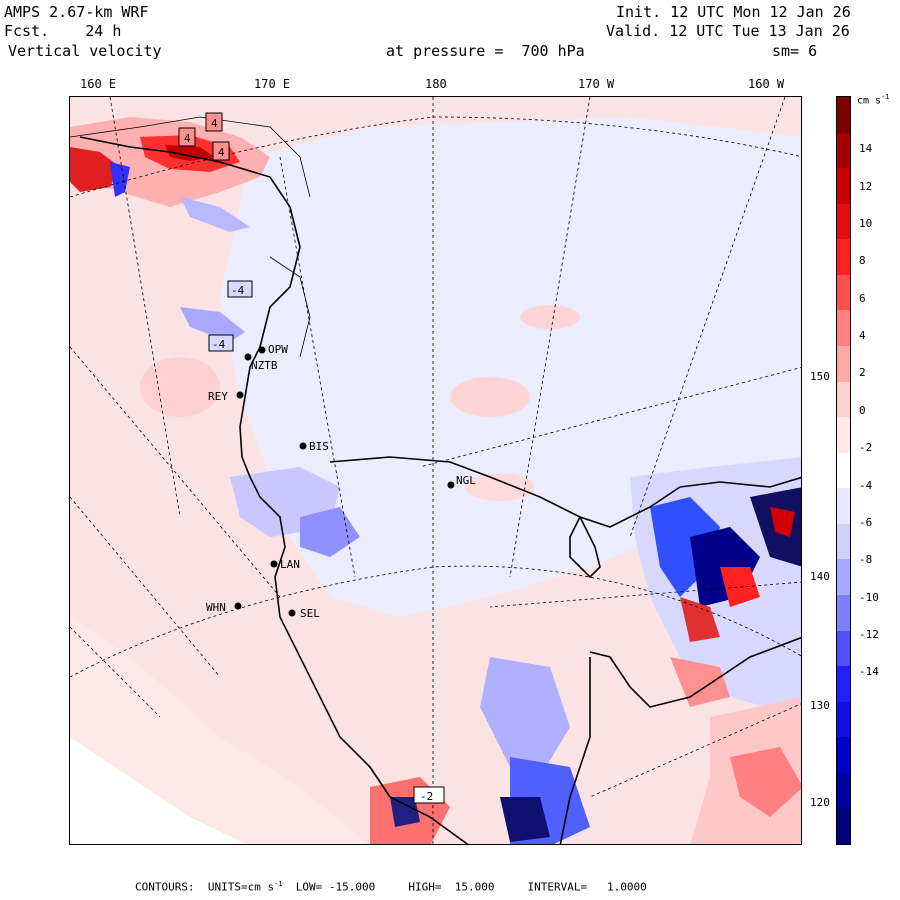 The width and height of the screenshot is (900, 900). Describe the element at coordinates (63, 31) in the screenshot. I see `forecast-hour: Fcst. 24 h` at that location.